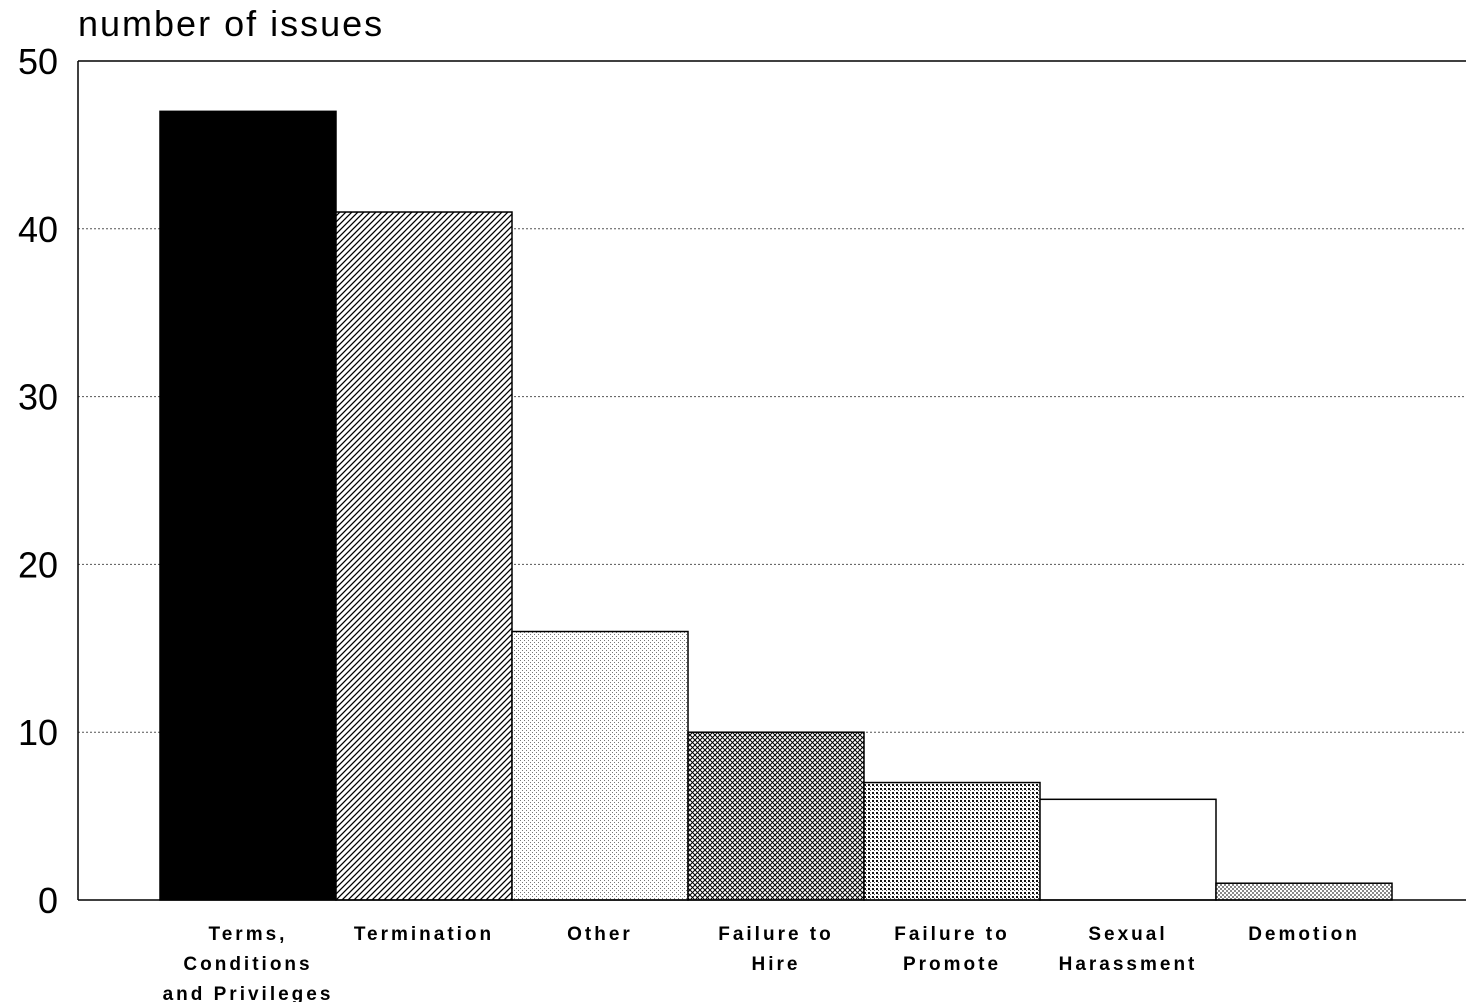 The width and height of the screenshot is (1466, 1002). What do you see at coordinates (38, 229) in the screenshot?
I see `y-tick-label: 40` at bounding box center [38, 229].